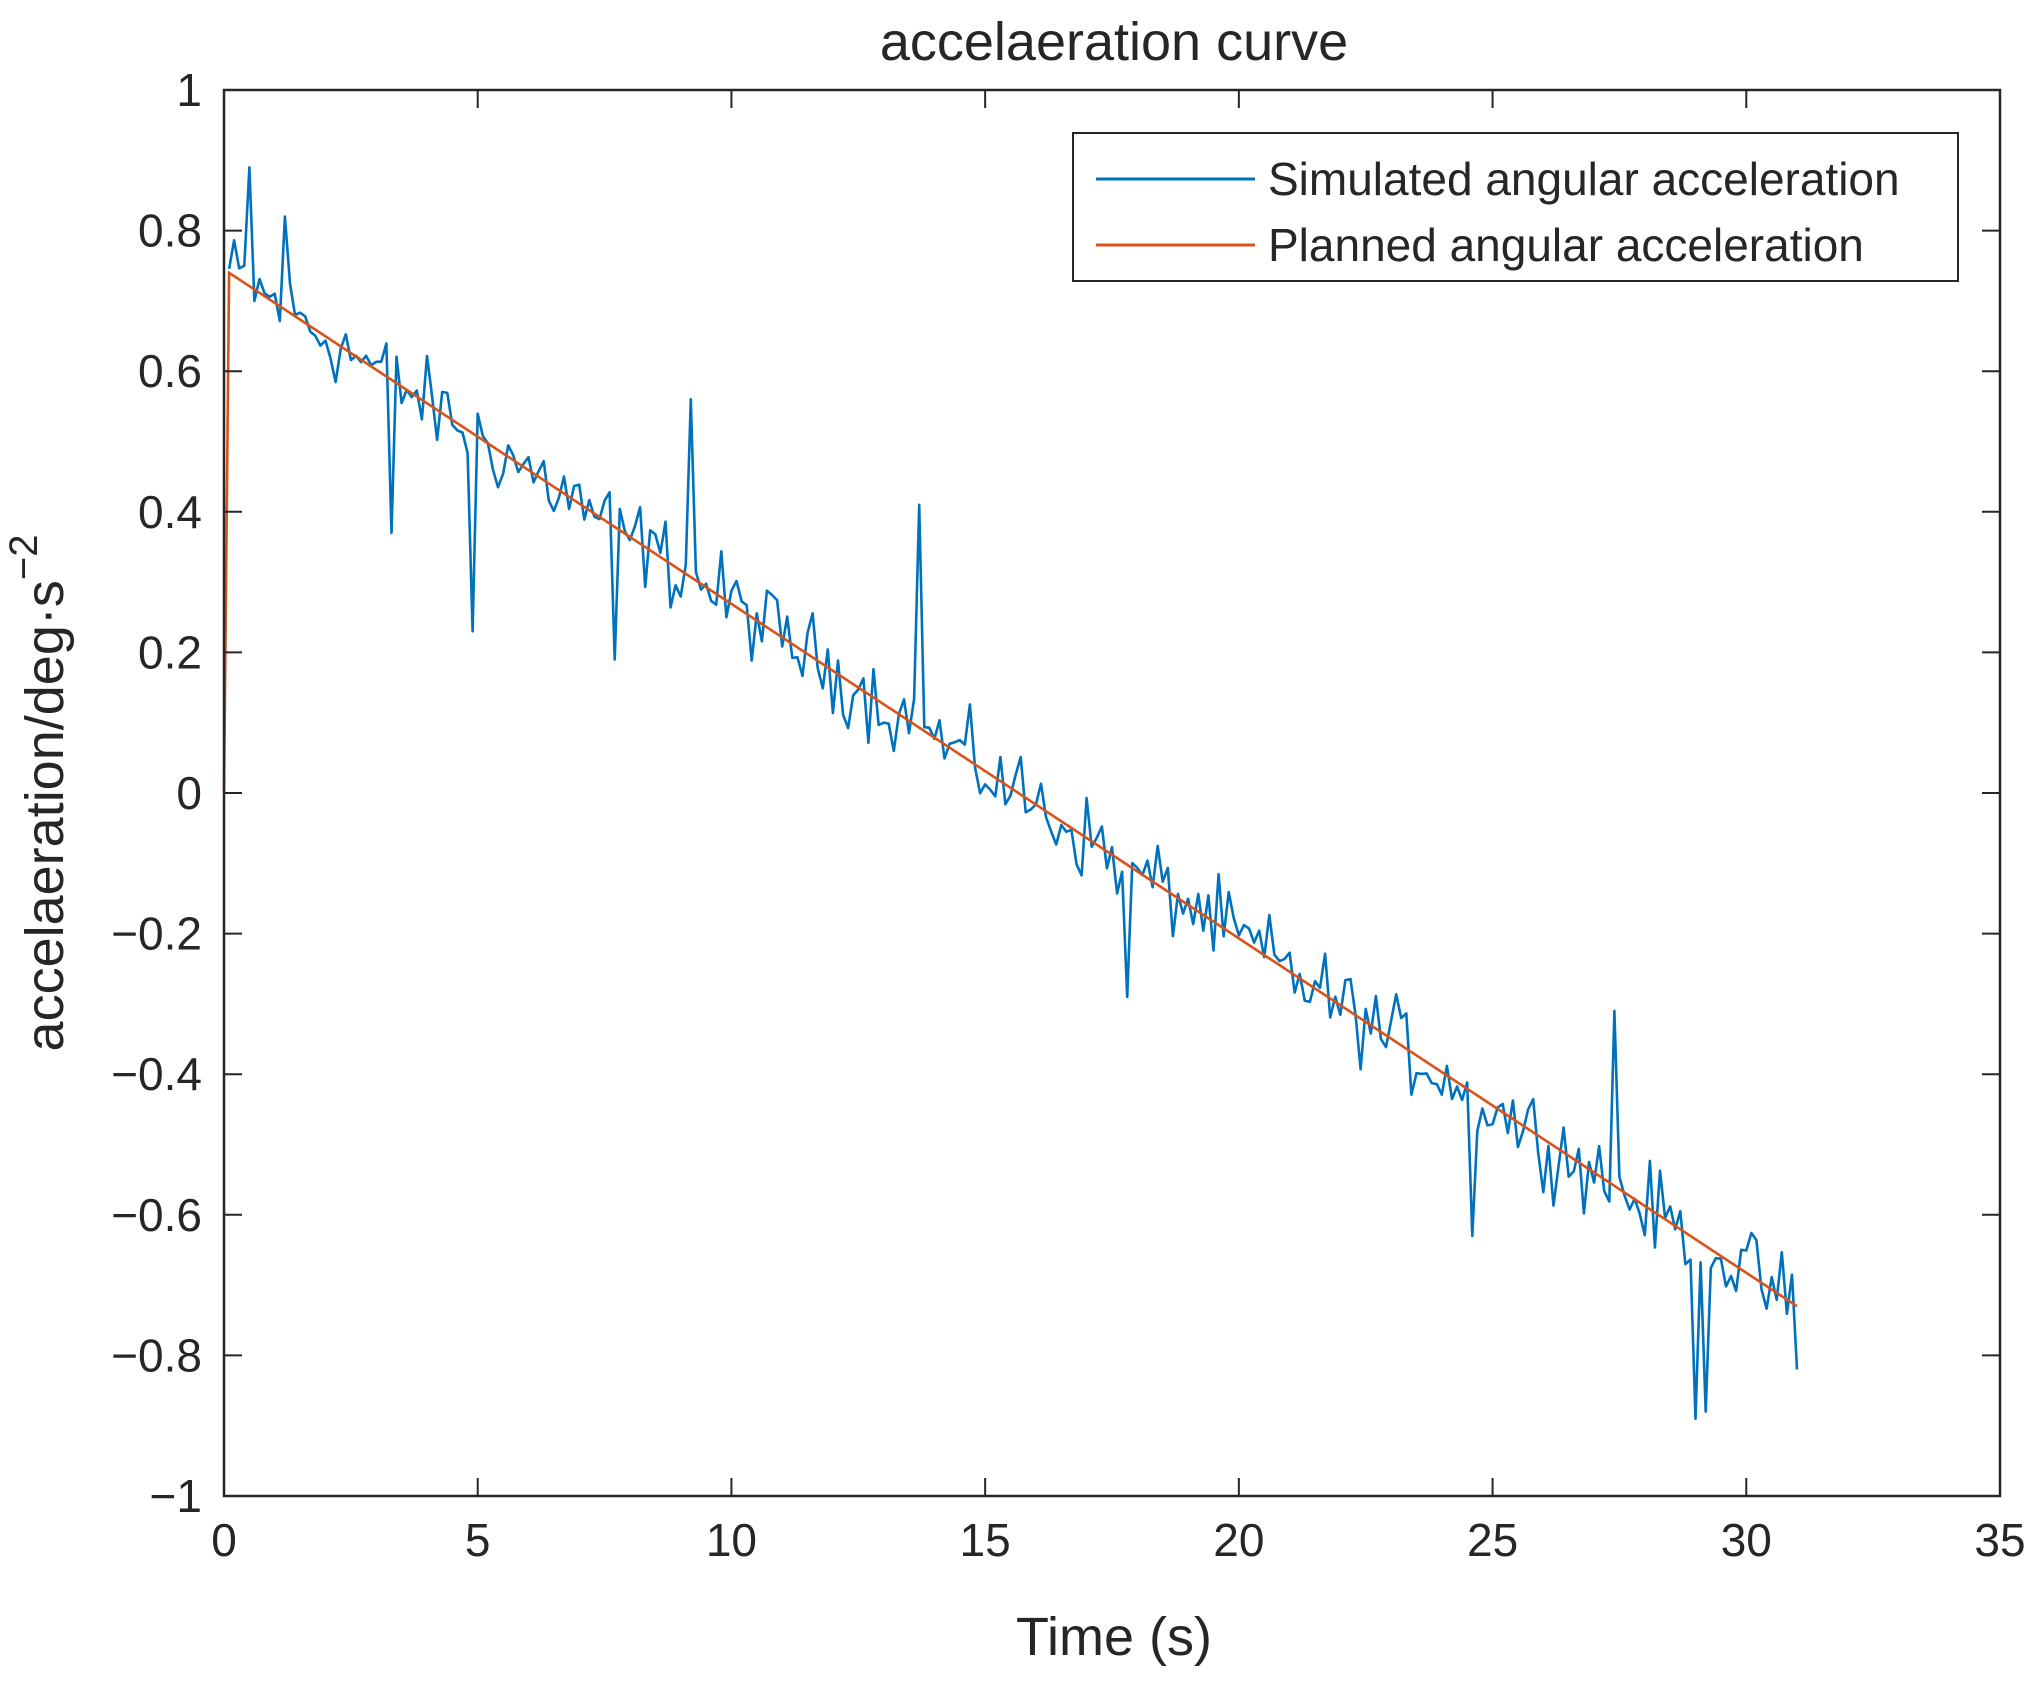  Describe the element at coordinates (1114, 1637) in the screenshot. I see `x-axis-label: Time (s)` at that location.